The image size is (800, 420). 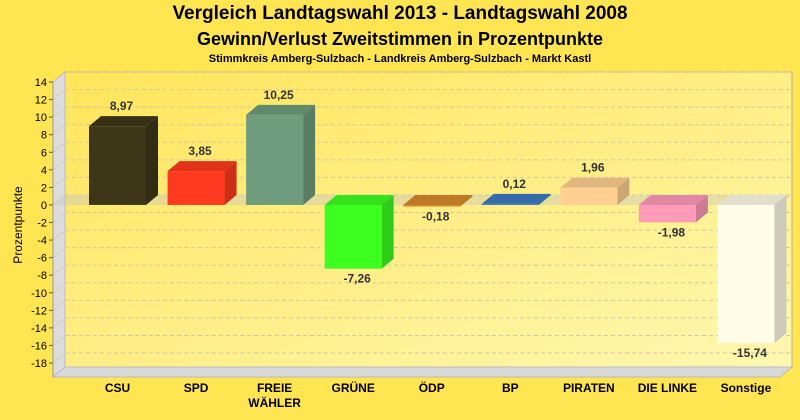 I want to click on bar-csu, so click(x=123, y=160).